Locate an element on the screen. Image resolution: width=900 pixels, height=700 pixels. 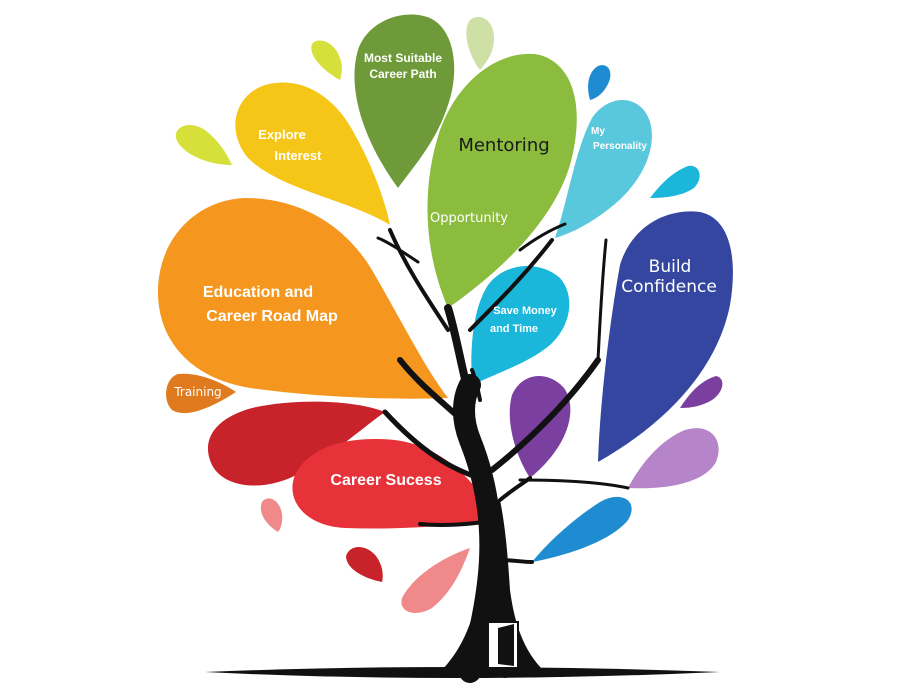
leaf-education-road-map is located at coordinates (303, 298).